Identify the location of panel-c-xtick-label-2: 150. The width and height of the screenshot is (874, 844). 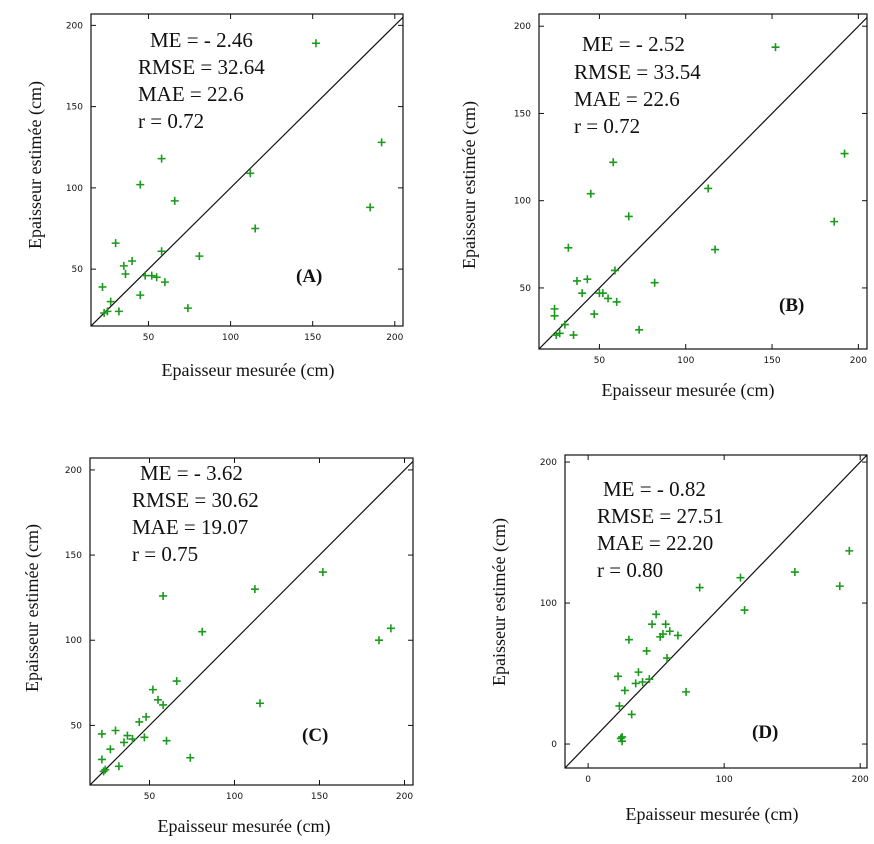
(319, 797).